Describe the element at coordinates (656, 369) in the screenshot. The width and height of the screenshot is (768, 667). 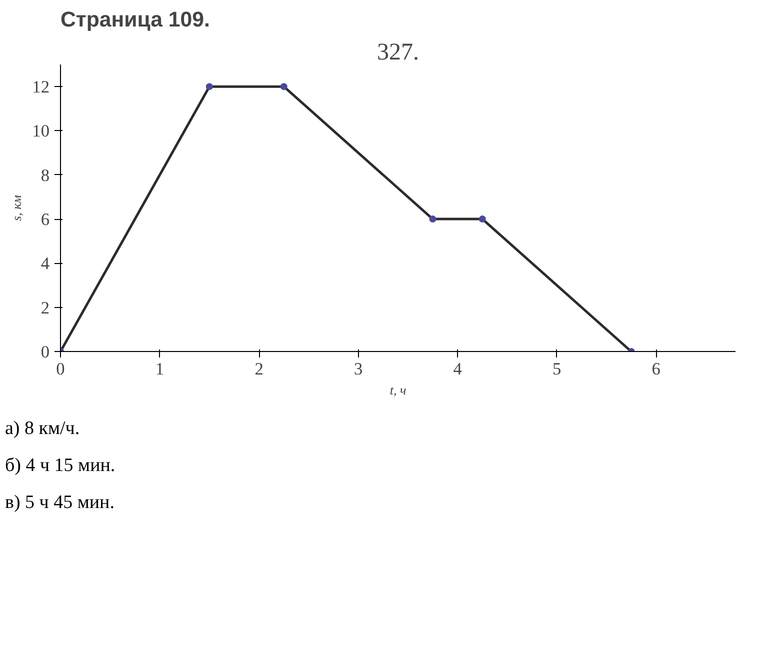
I see `x-tick-label: 6` at that location.